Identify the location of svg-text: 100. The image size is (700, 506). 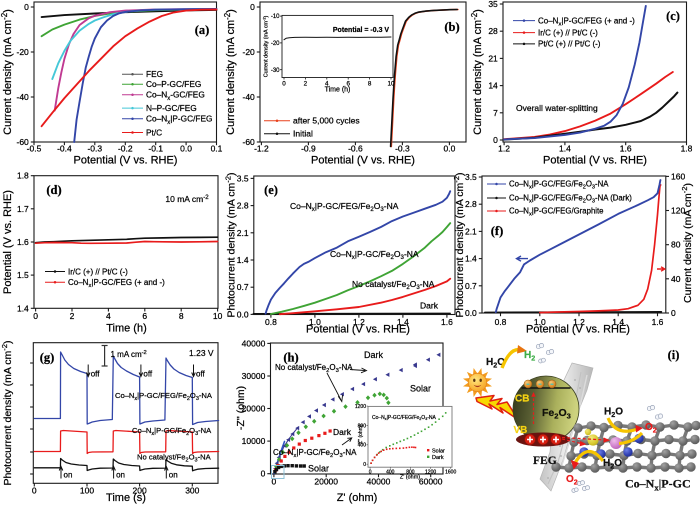
(87, 491).